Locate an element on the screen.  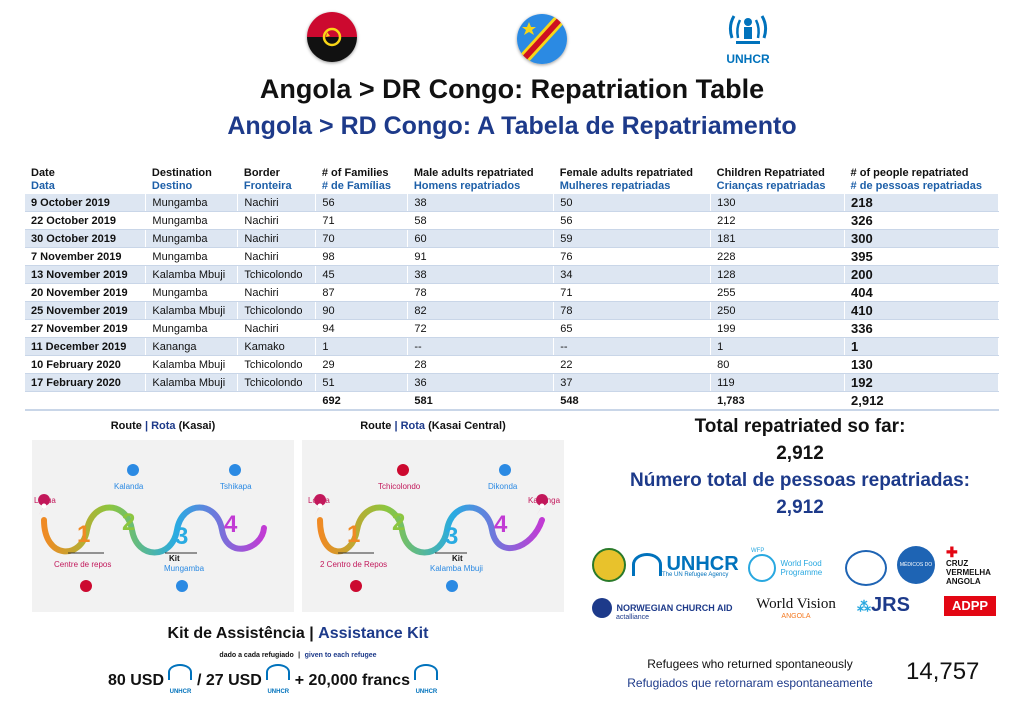
unhcr-partner-logo: UNHCR The UN Refugee Agency is located at coordinates (685, 565).